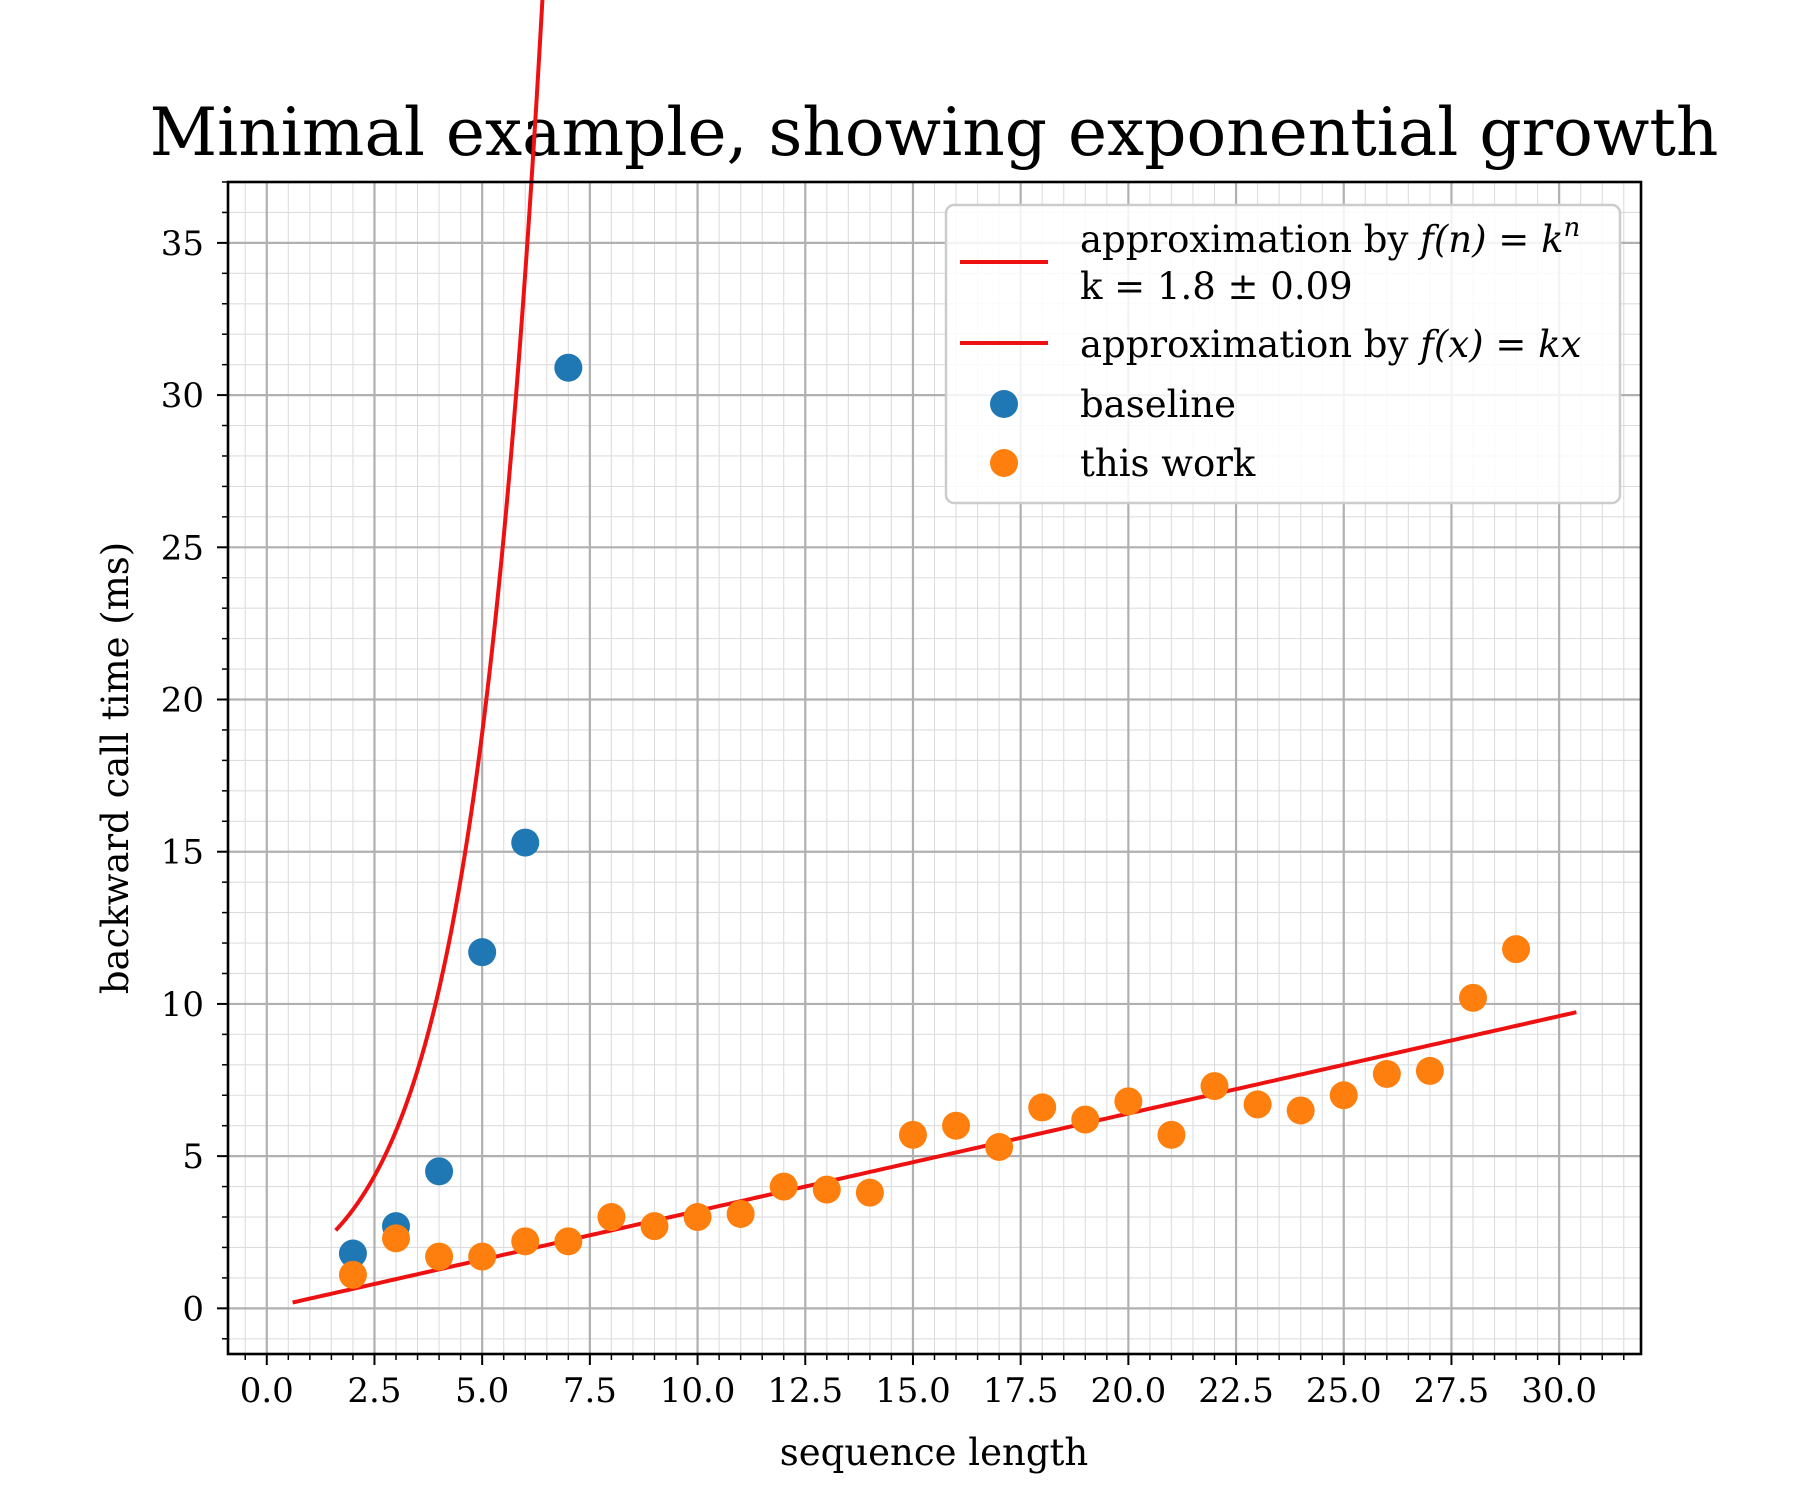 This screenshot has height=1500, width=1800. Describe the element at coordinates (222, 760) in the screenshot. I see `y-axis-ticks` at that location.